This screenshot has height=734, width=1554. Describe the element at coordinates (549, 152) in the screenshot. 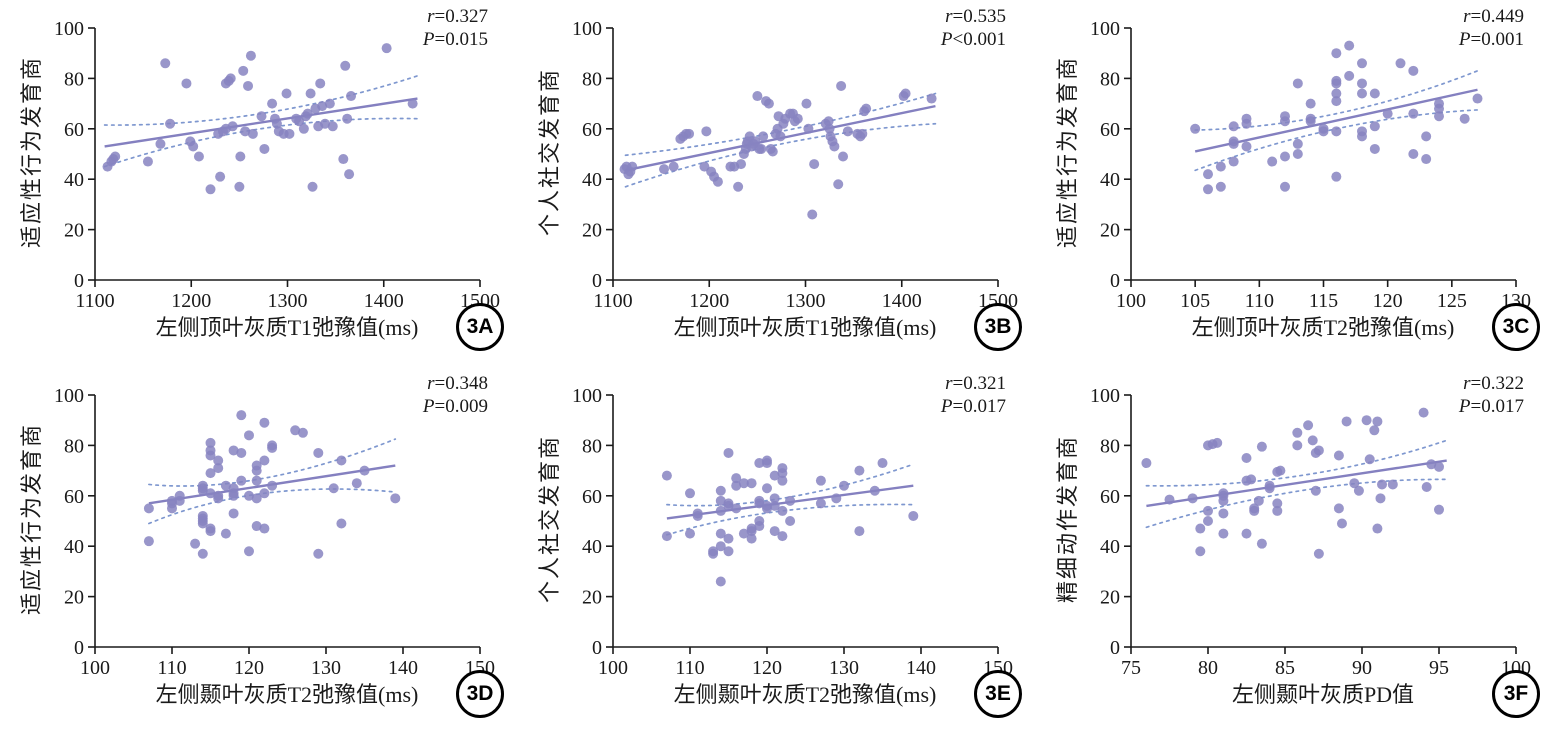

I see `y-axis-title: 个人社交发育商` at that location.